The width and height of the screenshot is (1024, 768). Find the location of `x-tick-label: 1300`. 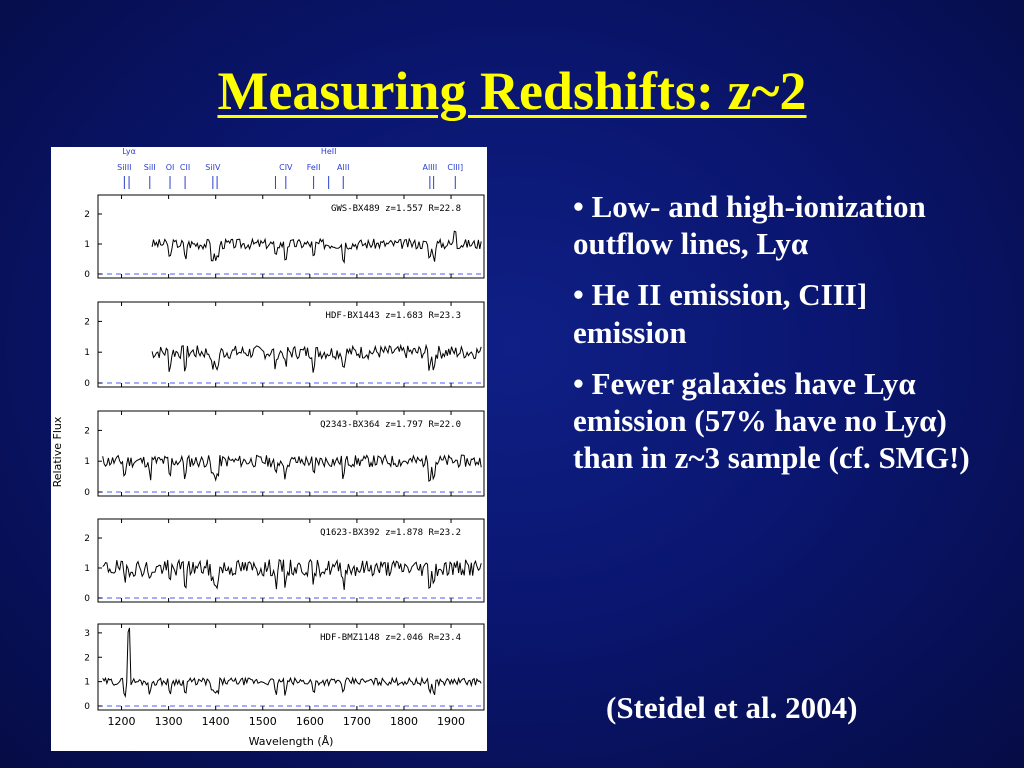

x-tick-label: 1300 is located at coordinates (169, 721).